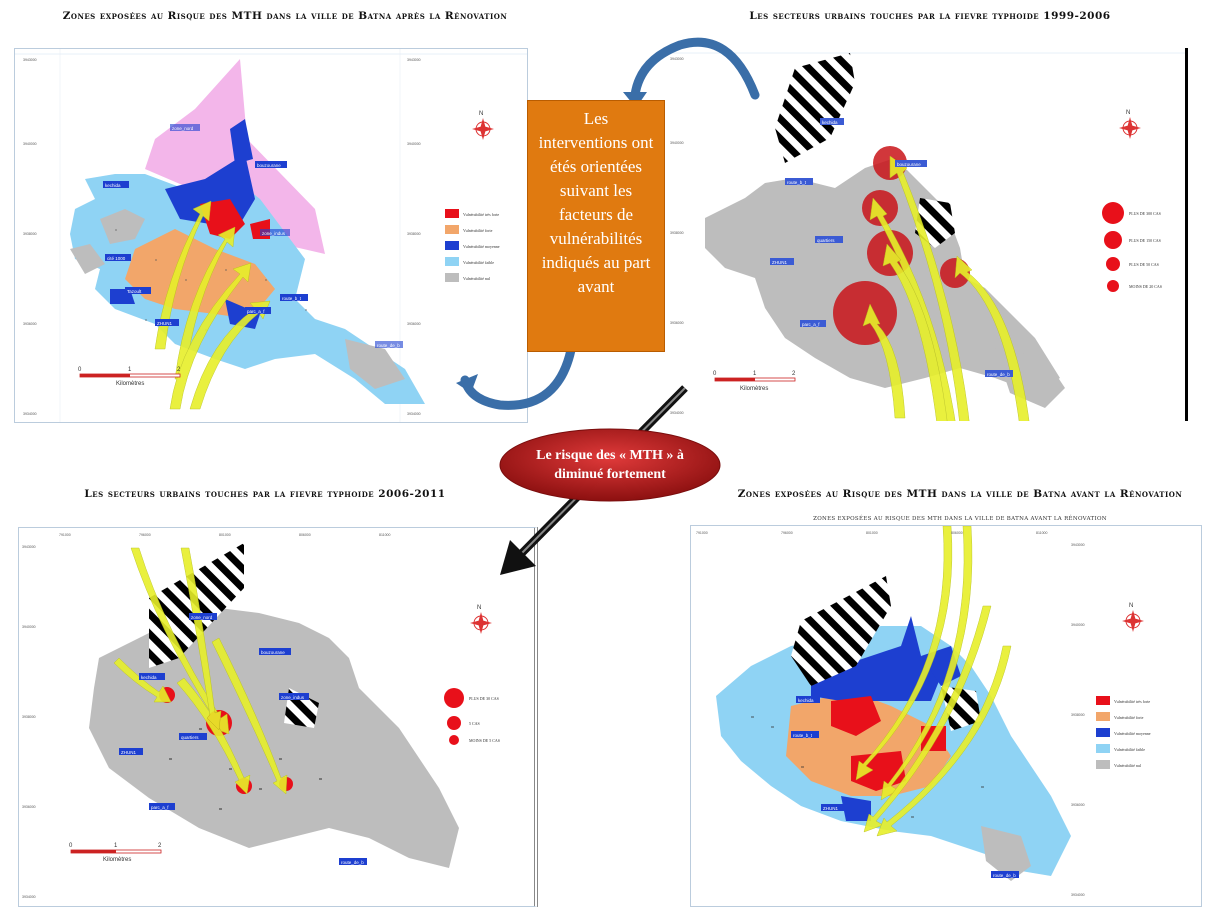  What do you see at coordinates (414, 144) in the screenshot?
I see `svg-text: 3940000` at bounding box center [414, 144].